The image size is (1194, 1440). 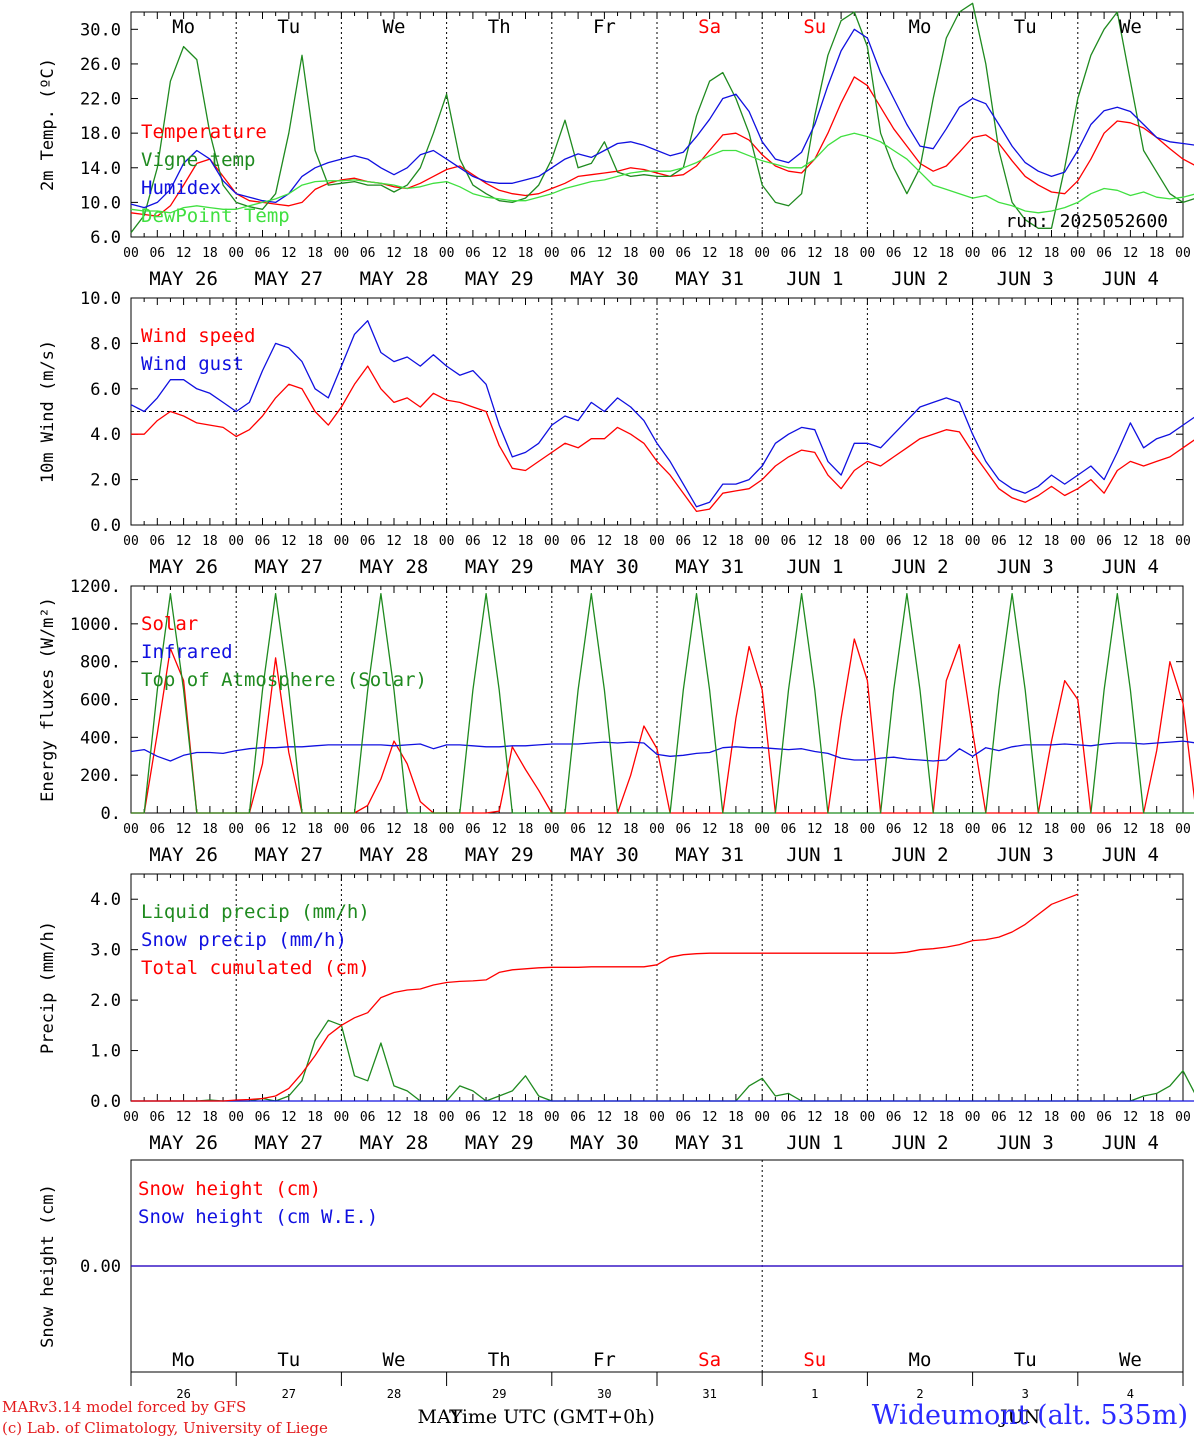 I want to click on series-line-vigne-temp, so click(x=662, y=118).